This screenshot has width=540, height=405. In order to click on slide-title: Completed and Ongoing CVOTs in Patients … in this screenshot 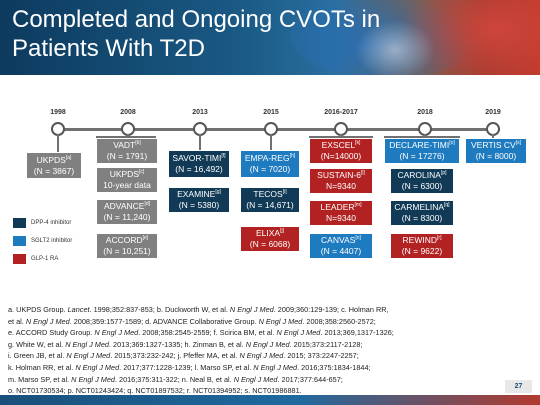, I will do `click(222, 34)`.